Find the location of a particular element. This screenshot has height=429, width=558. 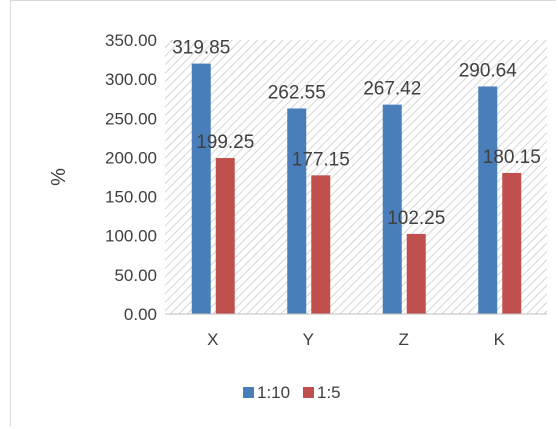

y-tick-label: 0.00 is located at coordinates (140, 314).